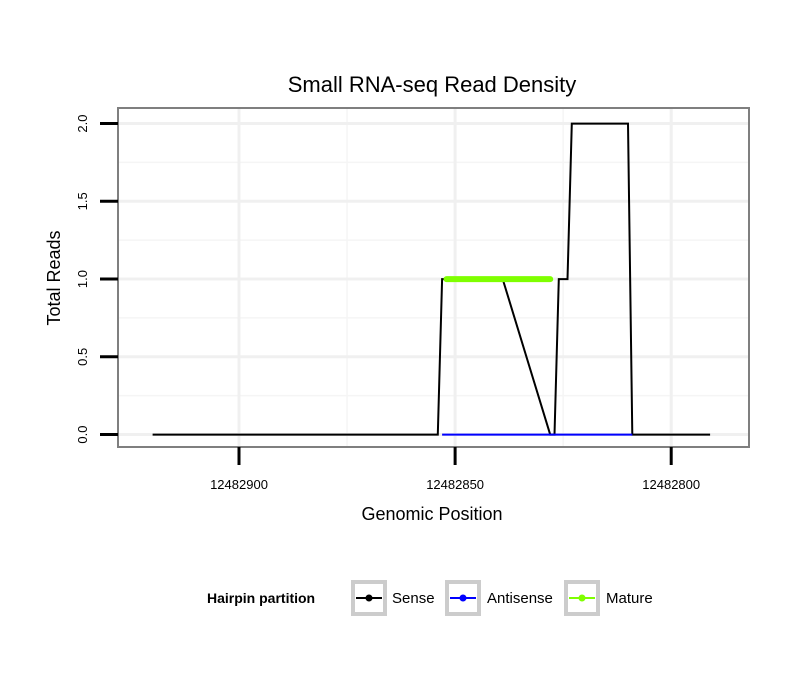 This screenshot has height=690, width=810. What do you see at coordinates (671, 484) in the screenshot?
I see `x-tick-label: 12482800` at bounding box center [671, 484].